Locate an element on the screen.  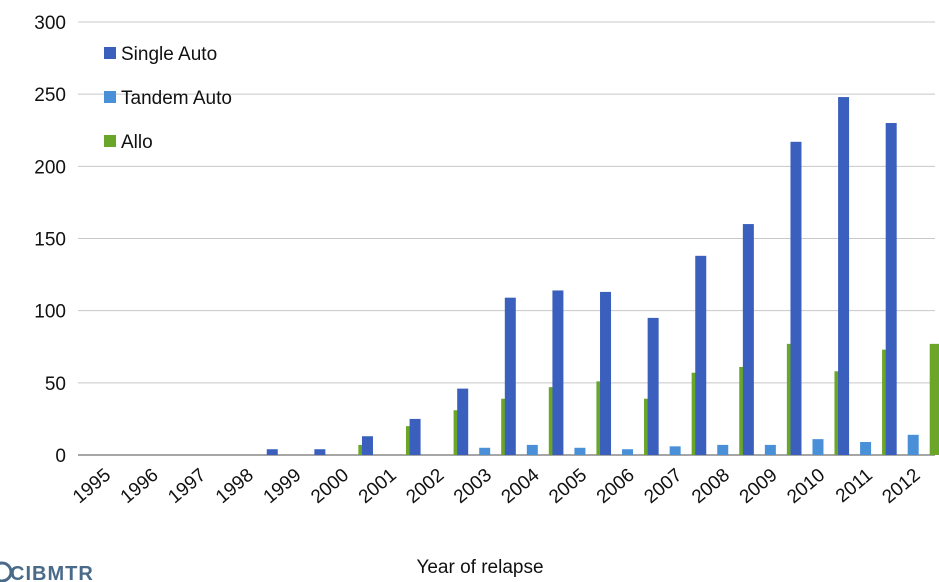
bar-single-auto-2003 is located at coordinates (463, 421).